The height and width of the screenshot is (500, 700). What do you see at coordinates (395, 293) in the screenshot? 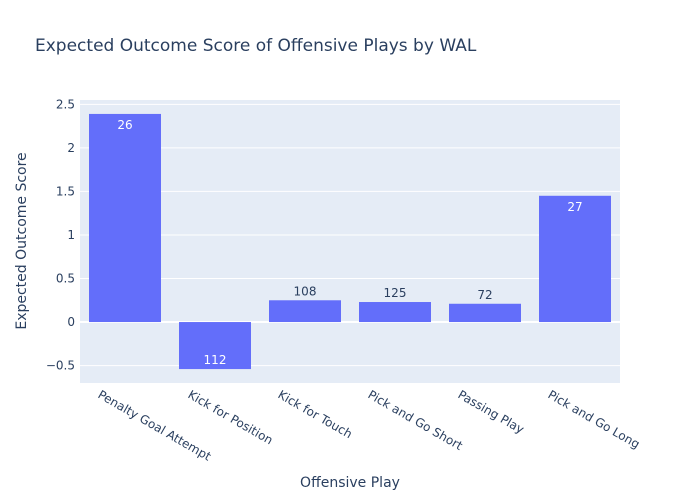
I see `bar-data-label: 125` at bounding box center [395, 293].